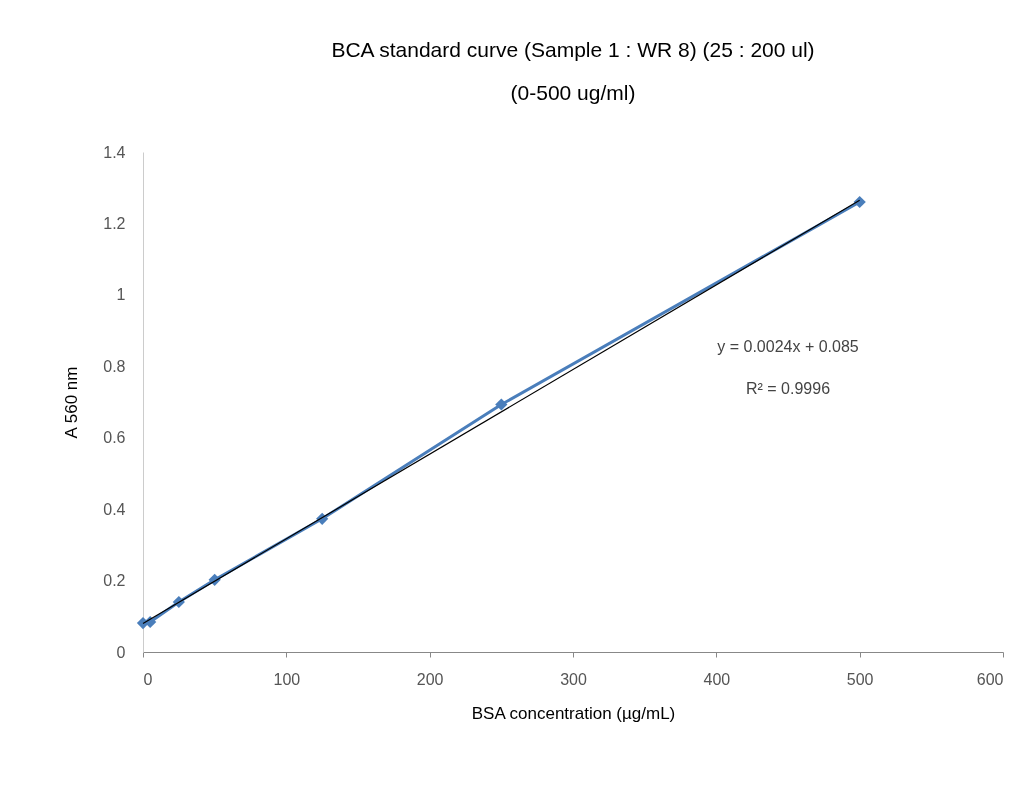 The height and width of the screenshot is (794, 1035). I want to click on y-tick-label: 0.6, so click(114, 438).